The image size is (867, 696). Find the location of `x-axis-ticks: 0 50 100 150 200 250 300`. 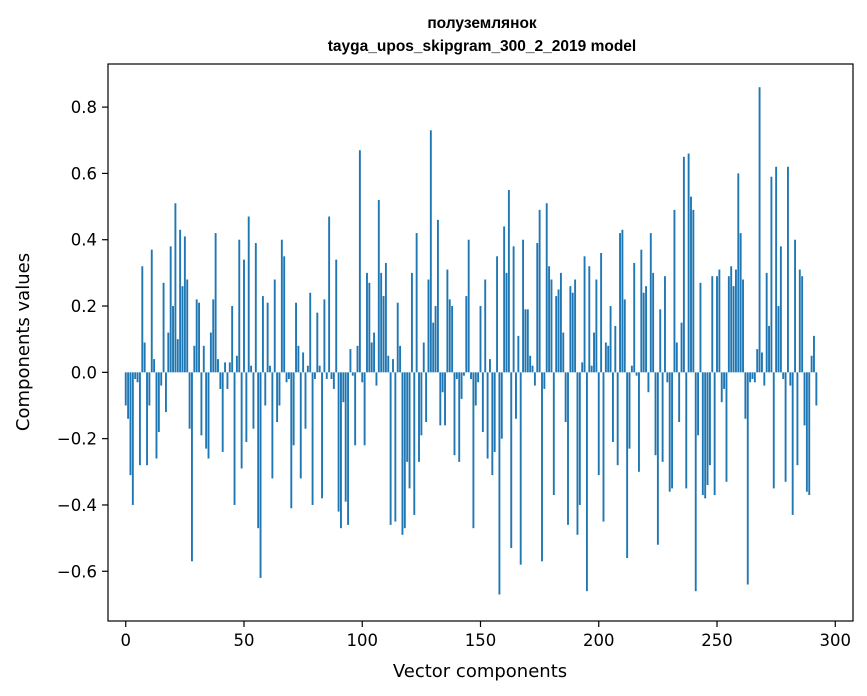

x-axis-ticks: 0 50 100 150 200 250 300 is located at coordinates (485, 635).